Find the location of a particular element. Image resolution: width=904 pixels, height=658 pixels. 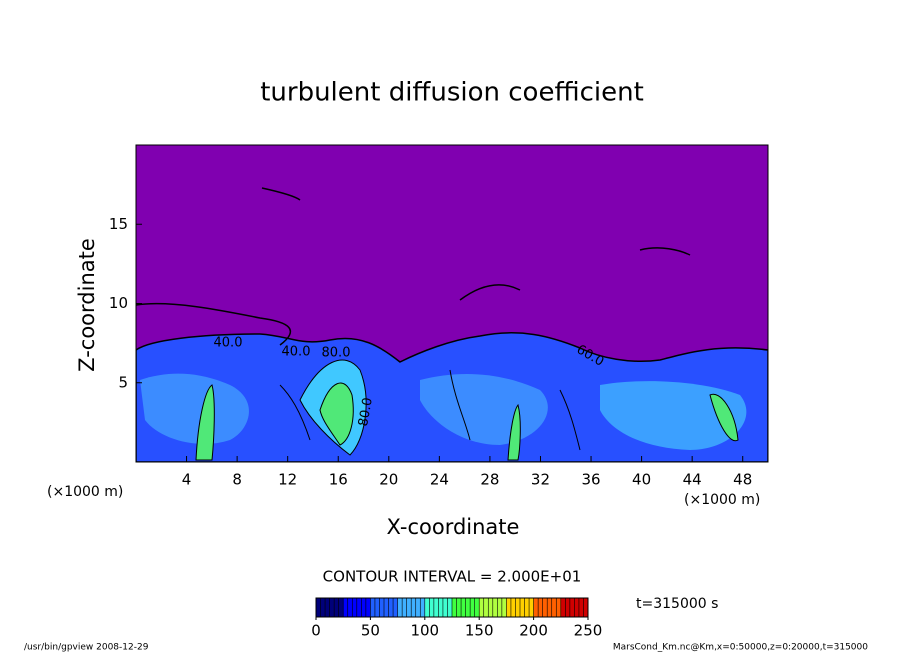

x-tick-label: 16 is located at coordinates (338, 480).